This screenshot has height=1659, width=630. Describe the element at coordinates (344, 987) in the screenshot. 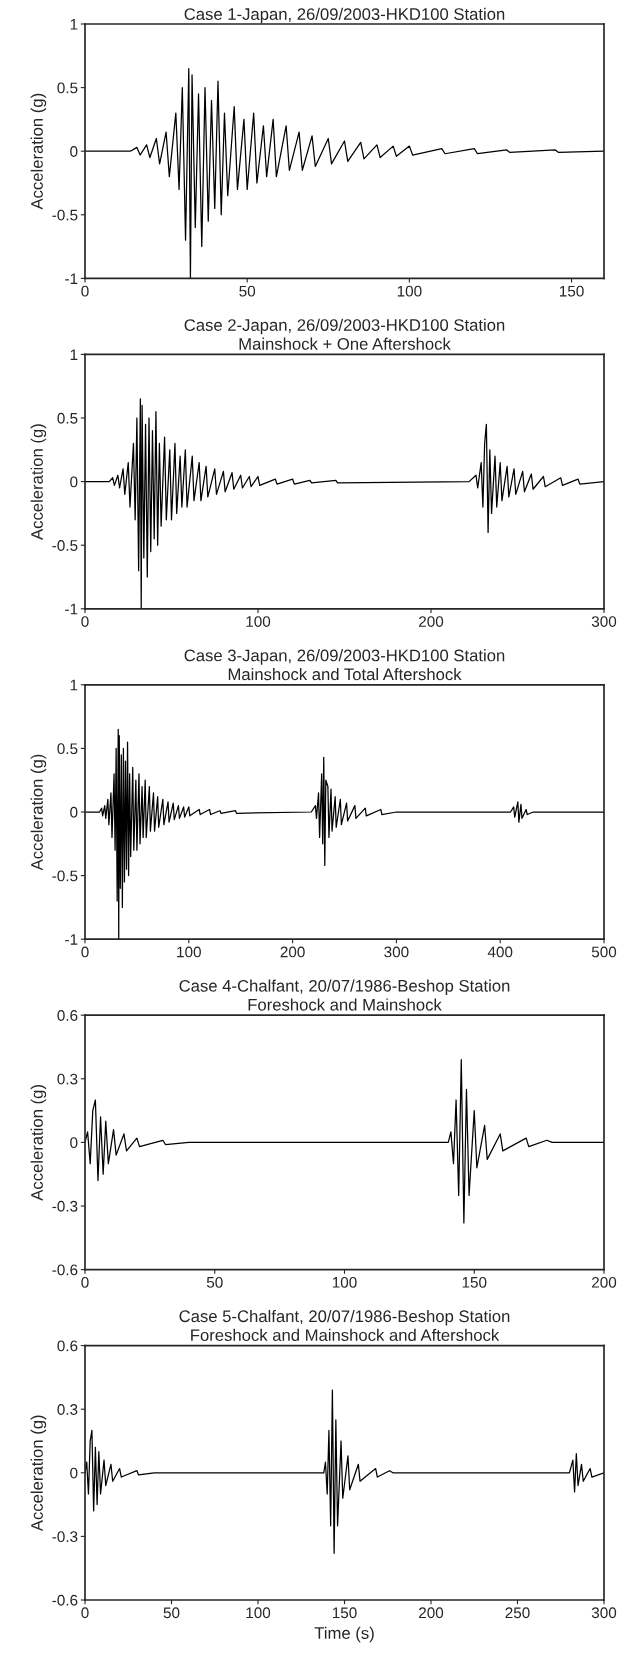

I see `chart-title: Case 4-Chalfant, 20/07/1986-Beshop Station` at that location.